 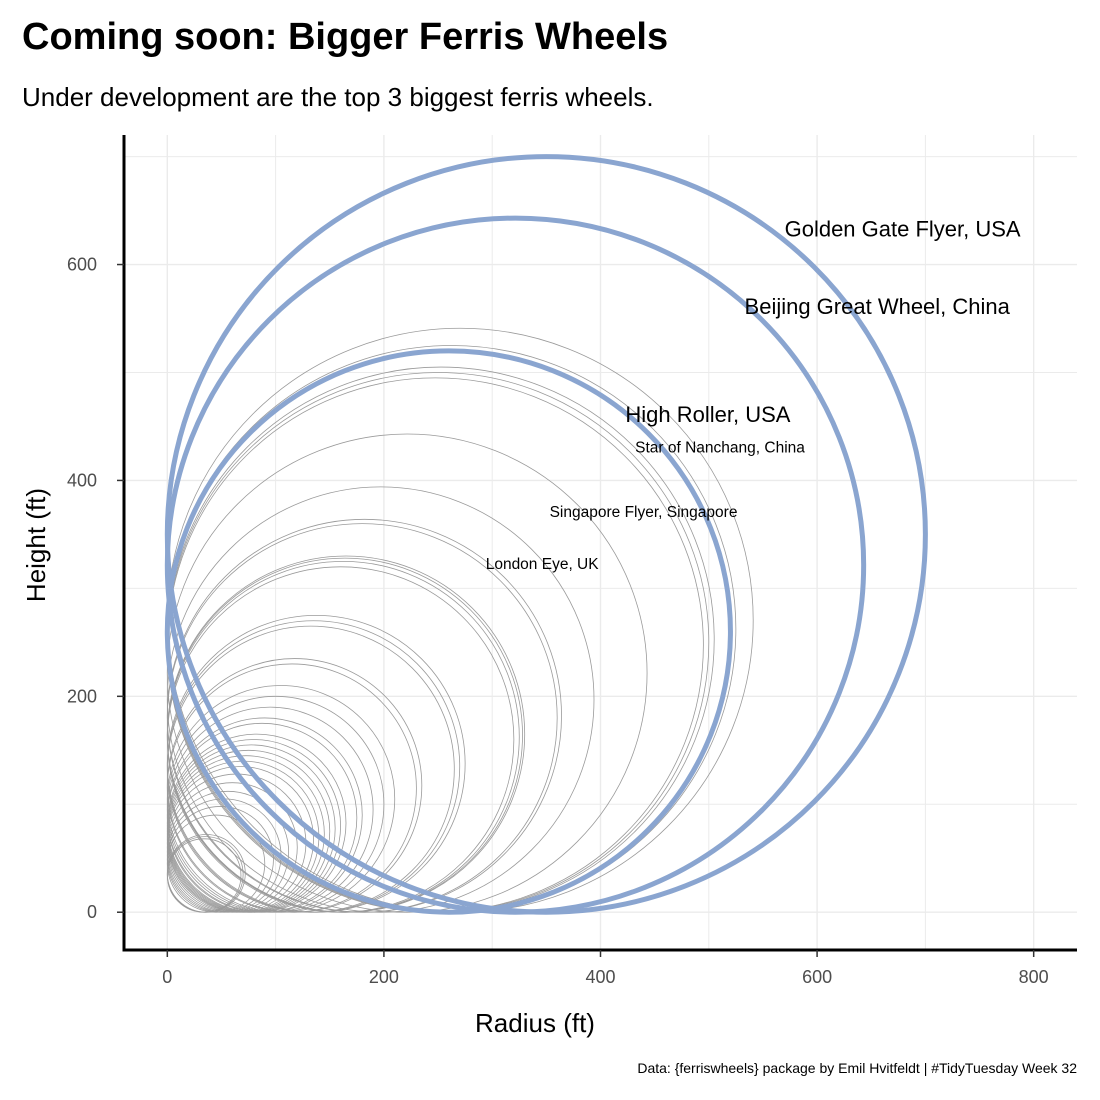 What do you see at coordinates (543, 564) in the screenshot?
I see `wheel-label: London Eye, UK` at bounding box center [543, 564].